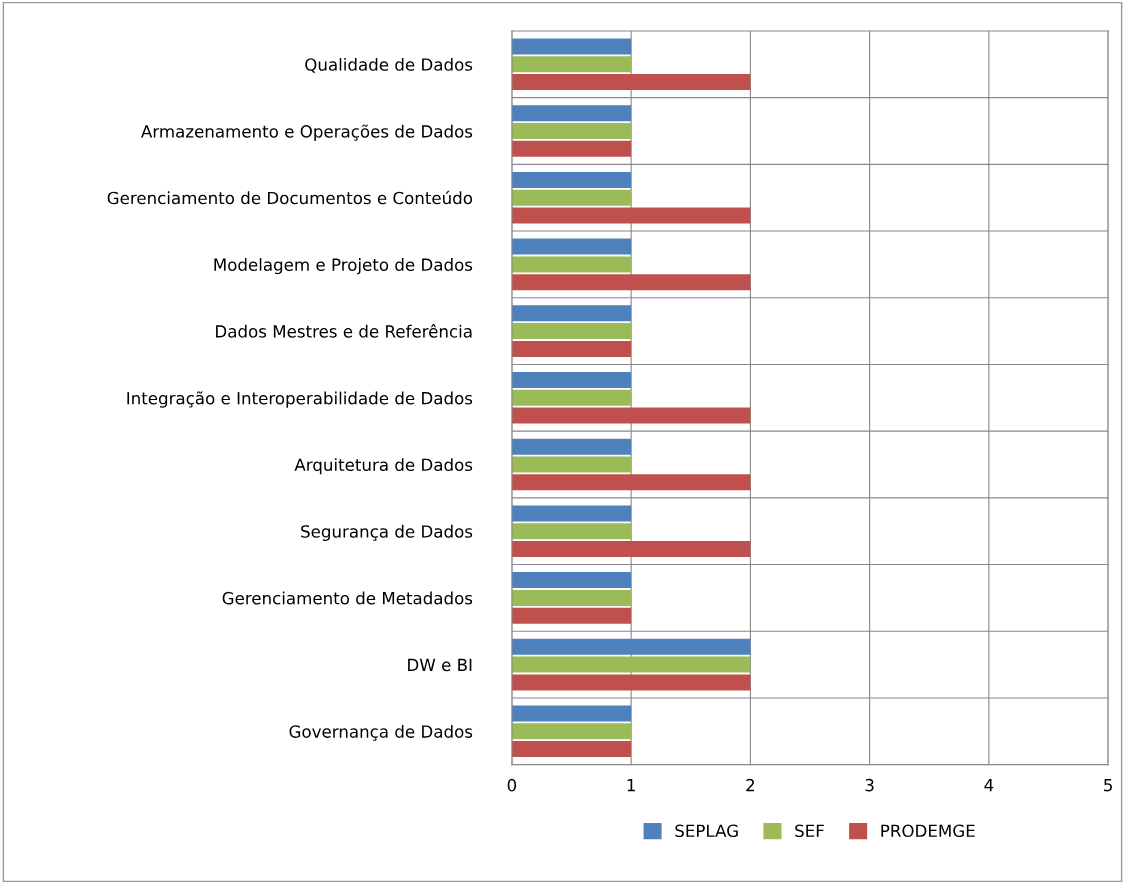 The height and width of the screenshot is (884, 1125). What do you see at coordinates (706, 831) in the screenshot?
I see `legend-label: SEPLAG` at bounding box center [706, 831].